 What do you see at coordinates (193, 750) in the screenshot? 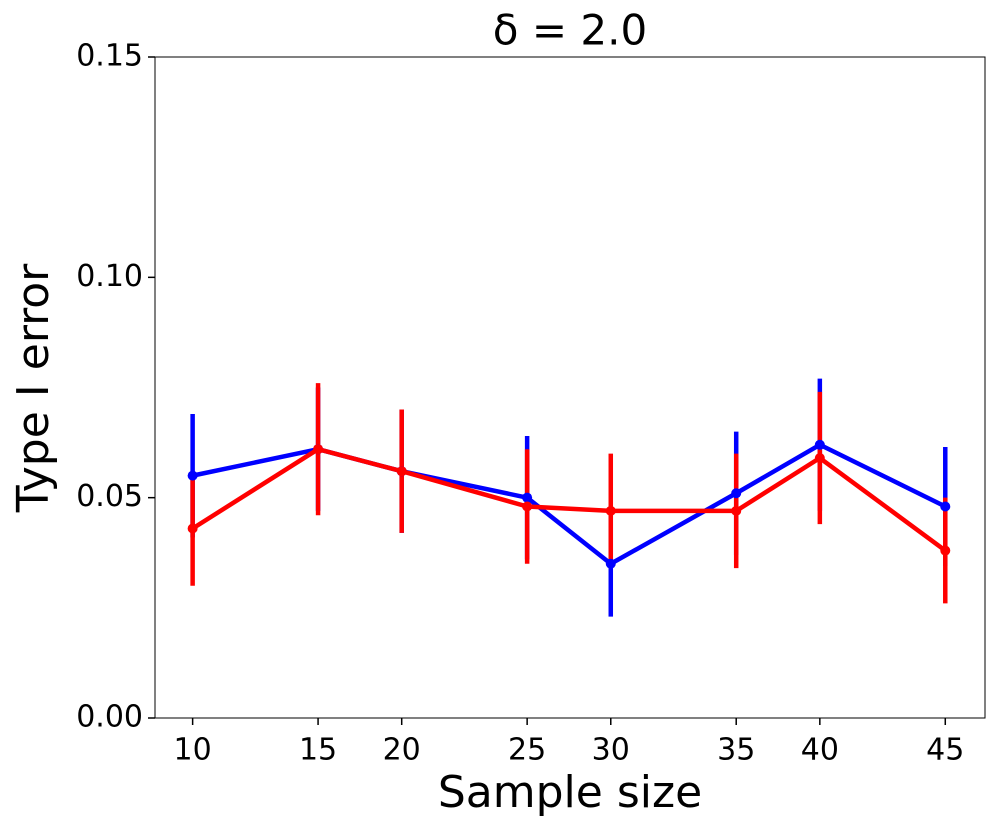
I see `x-tick-label: 10` at bounding box center [193, 750].